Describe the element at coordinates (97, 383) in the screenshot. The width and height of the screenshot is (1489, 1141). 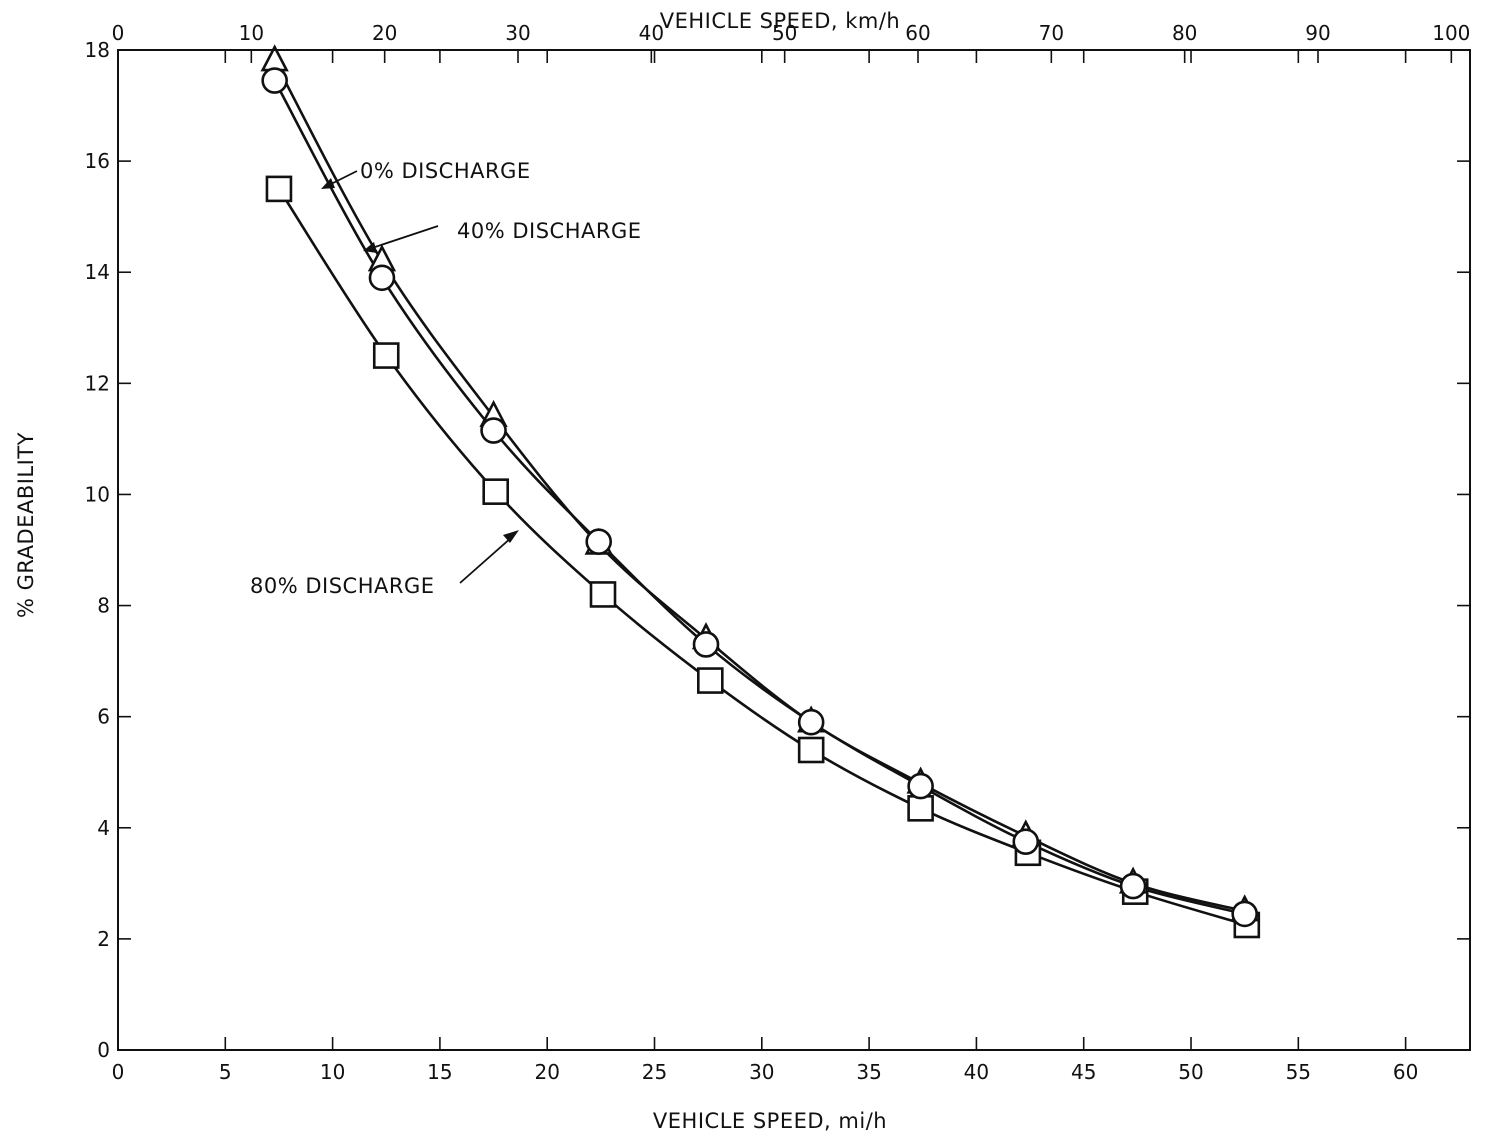
I see `y-tick-label: 12` at that location.